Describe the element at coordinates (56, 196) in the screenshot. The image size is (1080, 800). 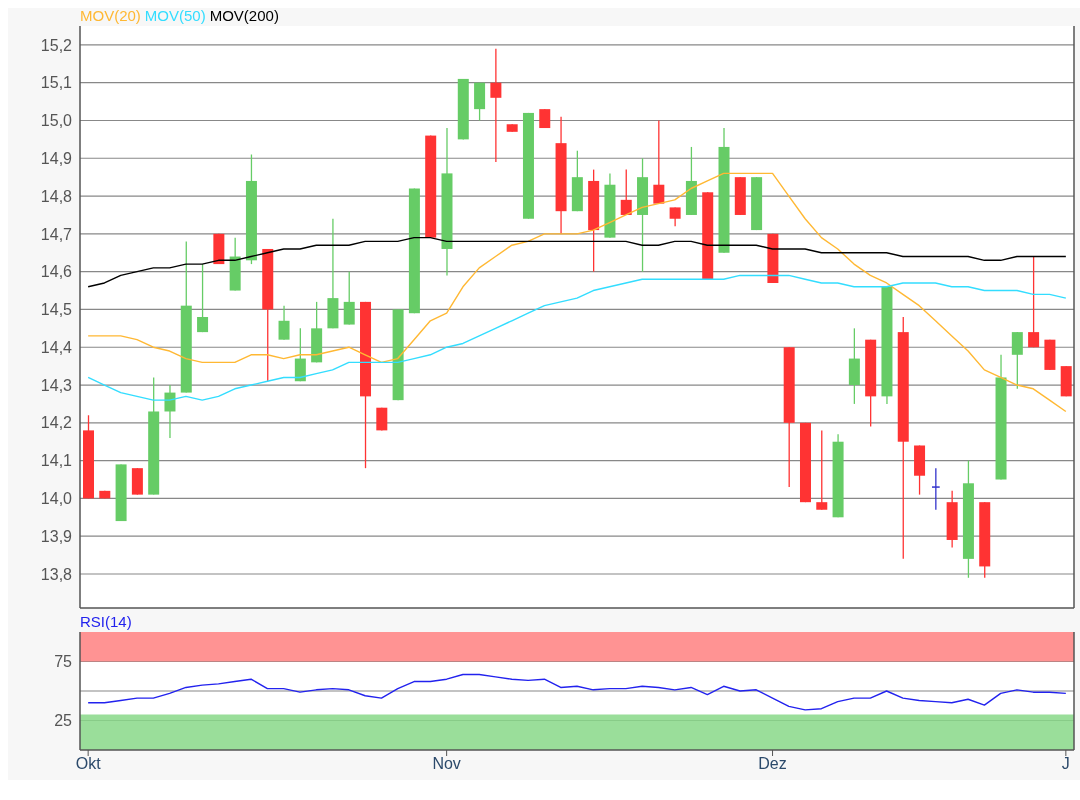
I see `y-tick-label: 14,8` at that location.